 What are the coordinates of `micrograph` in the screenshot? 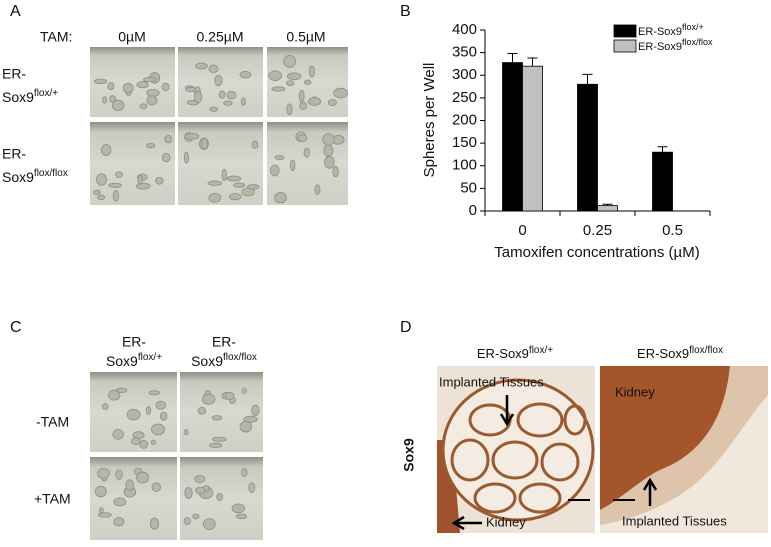 It's located at (132, 163).